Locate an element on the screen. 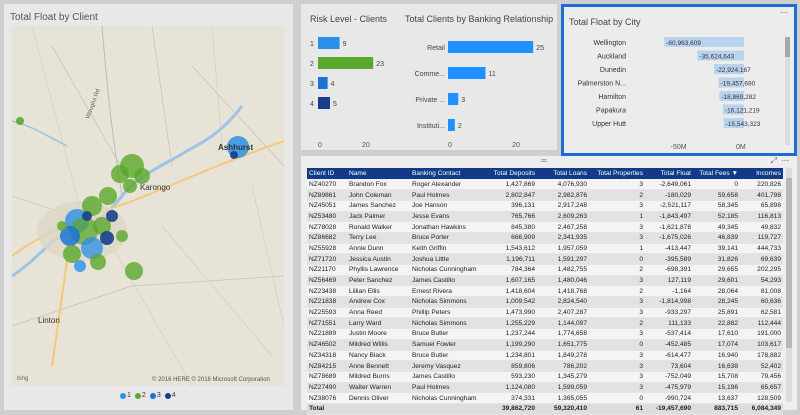 The width and height of the screenshot is (800, 415). city-chart-title: Total Float by City is located at coordinates (605, 22).